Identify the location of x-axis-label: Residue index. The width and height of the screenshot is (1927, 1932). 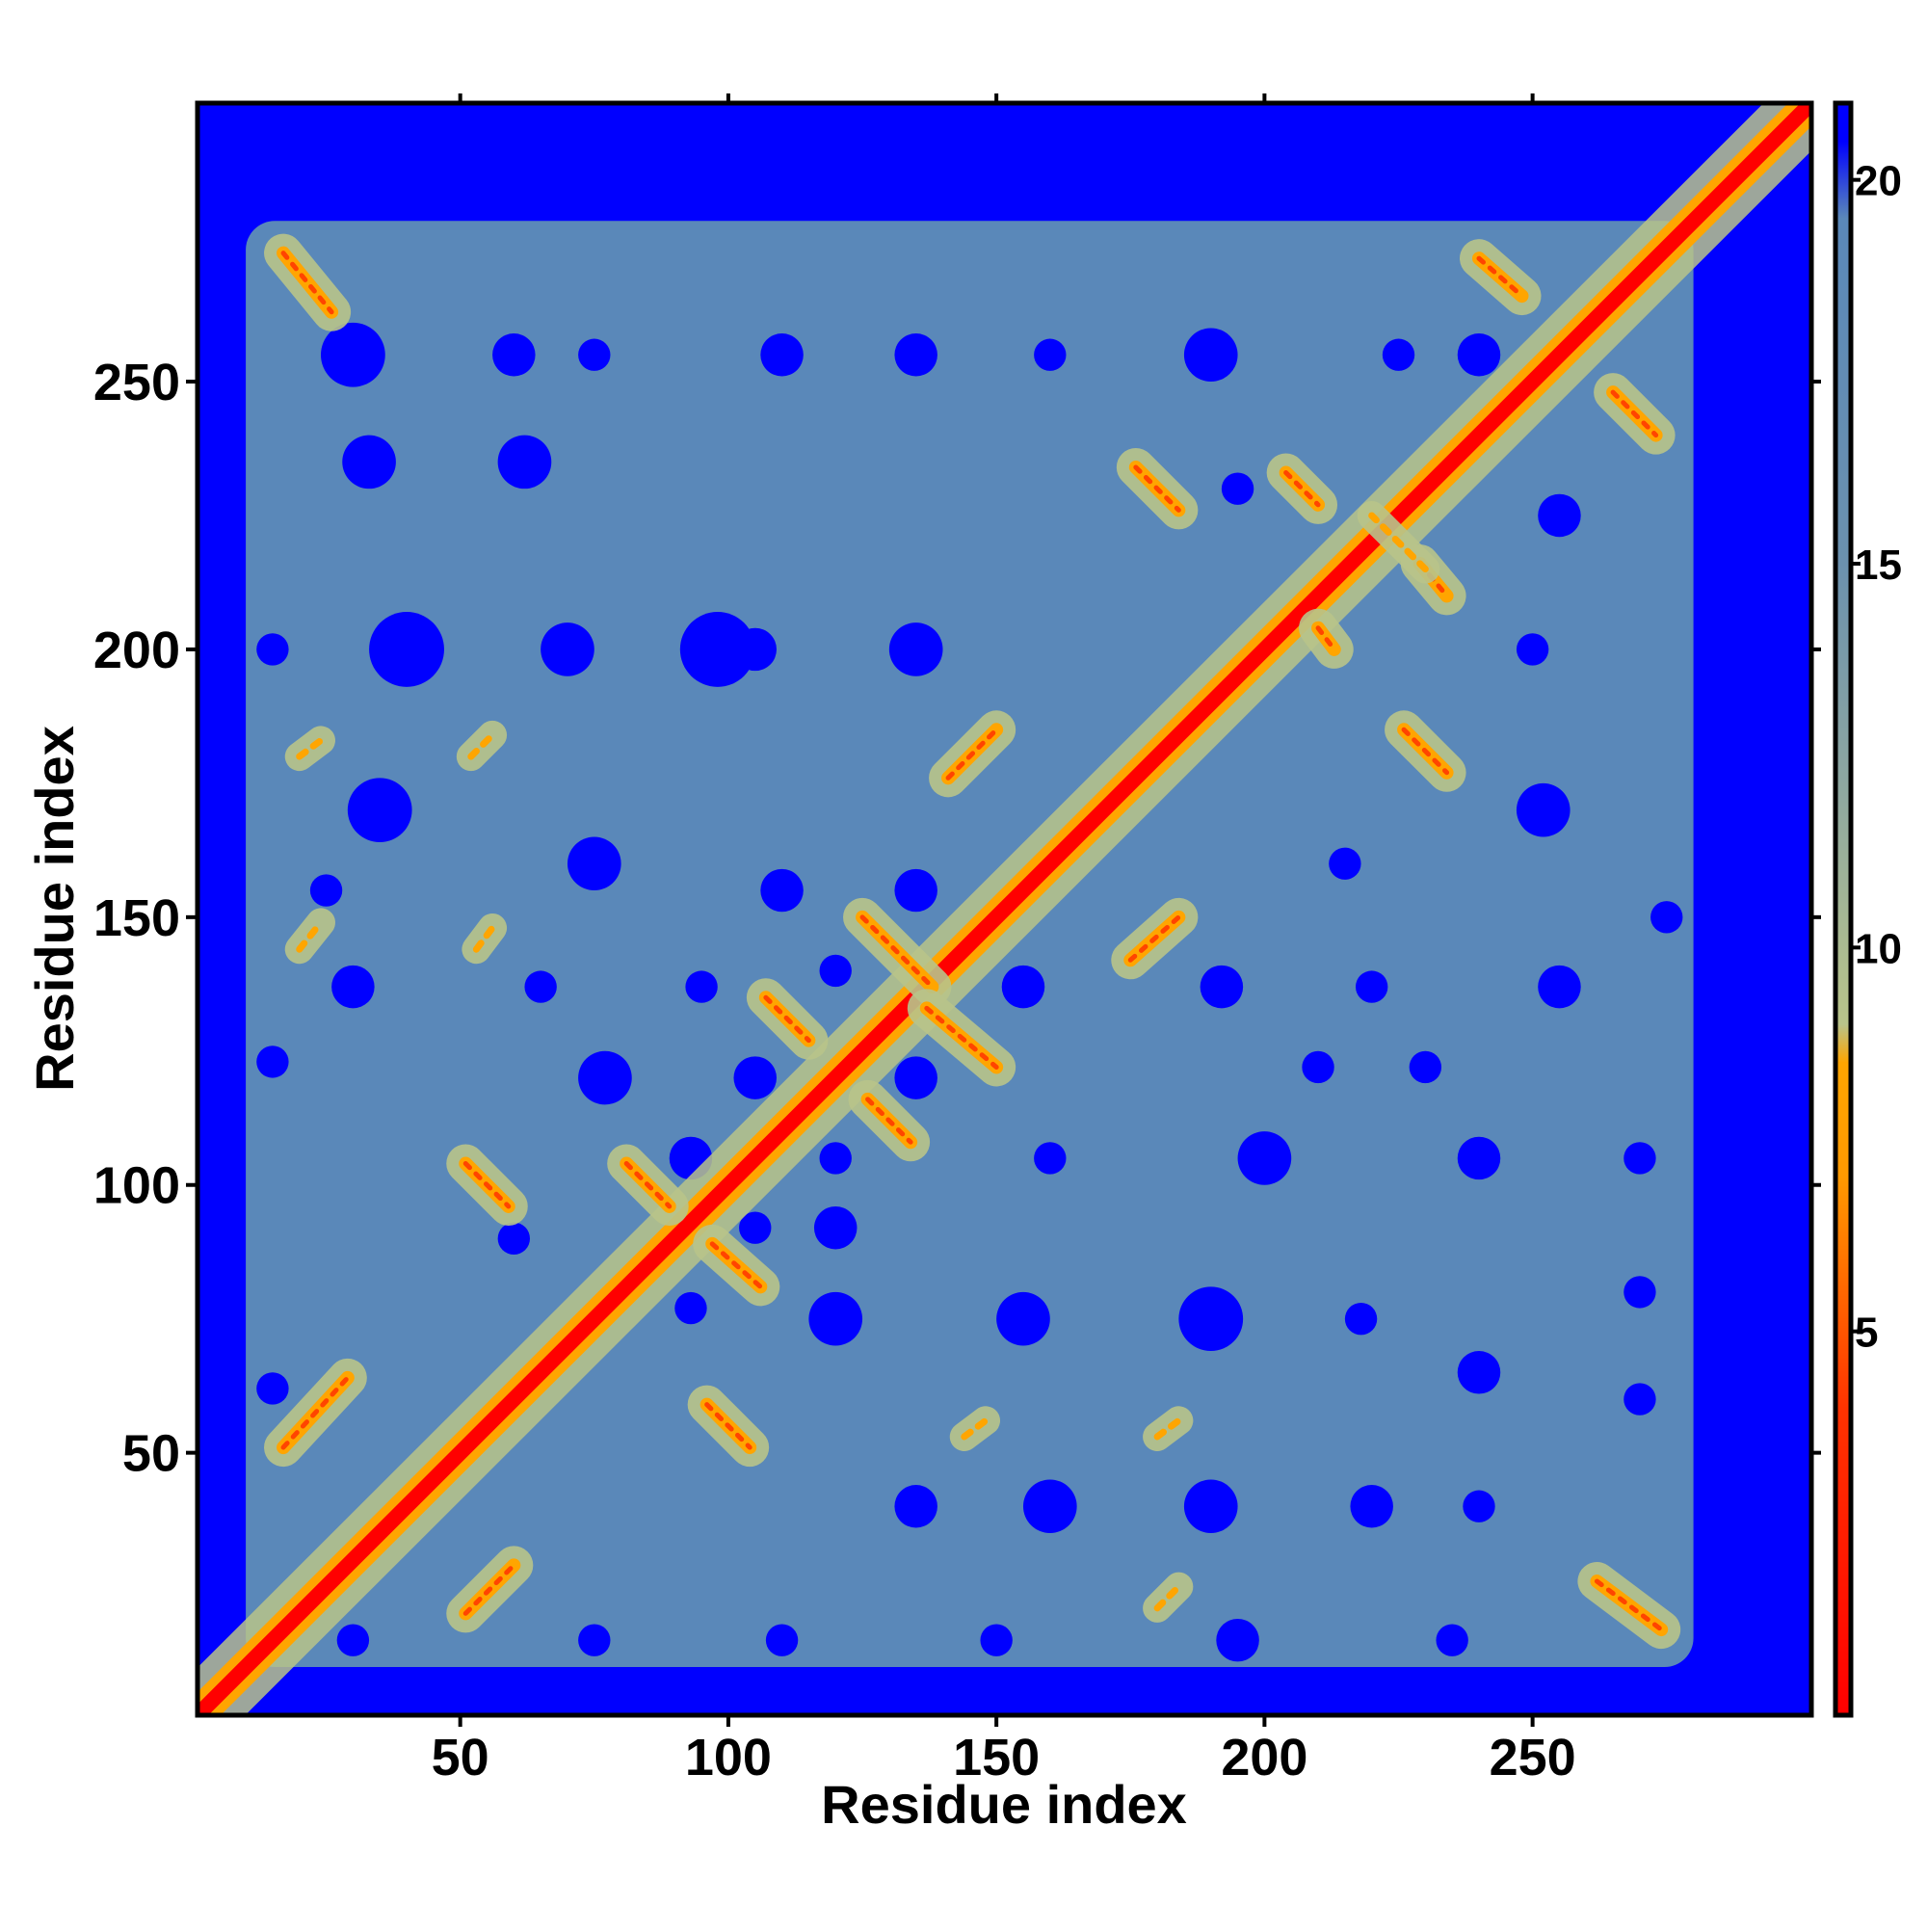
(1004, 1804).